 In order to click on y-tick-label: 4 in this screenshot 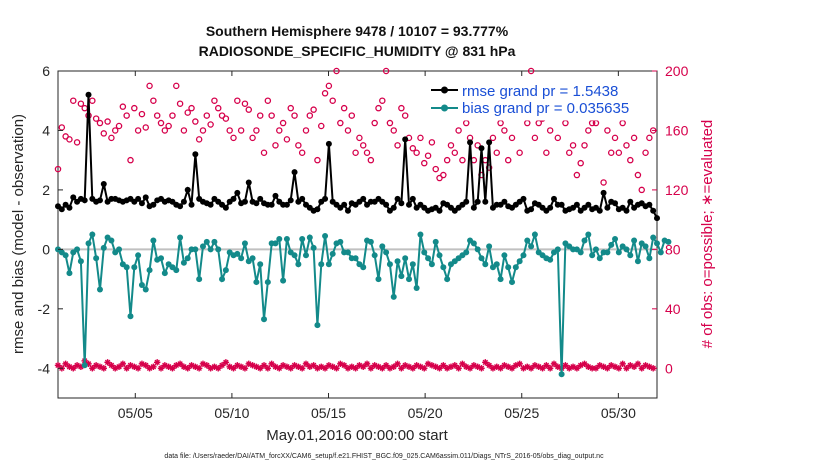, I will do `click(46, 130)`.